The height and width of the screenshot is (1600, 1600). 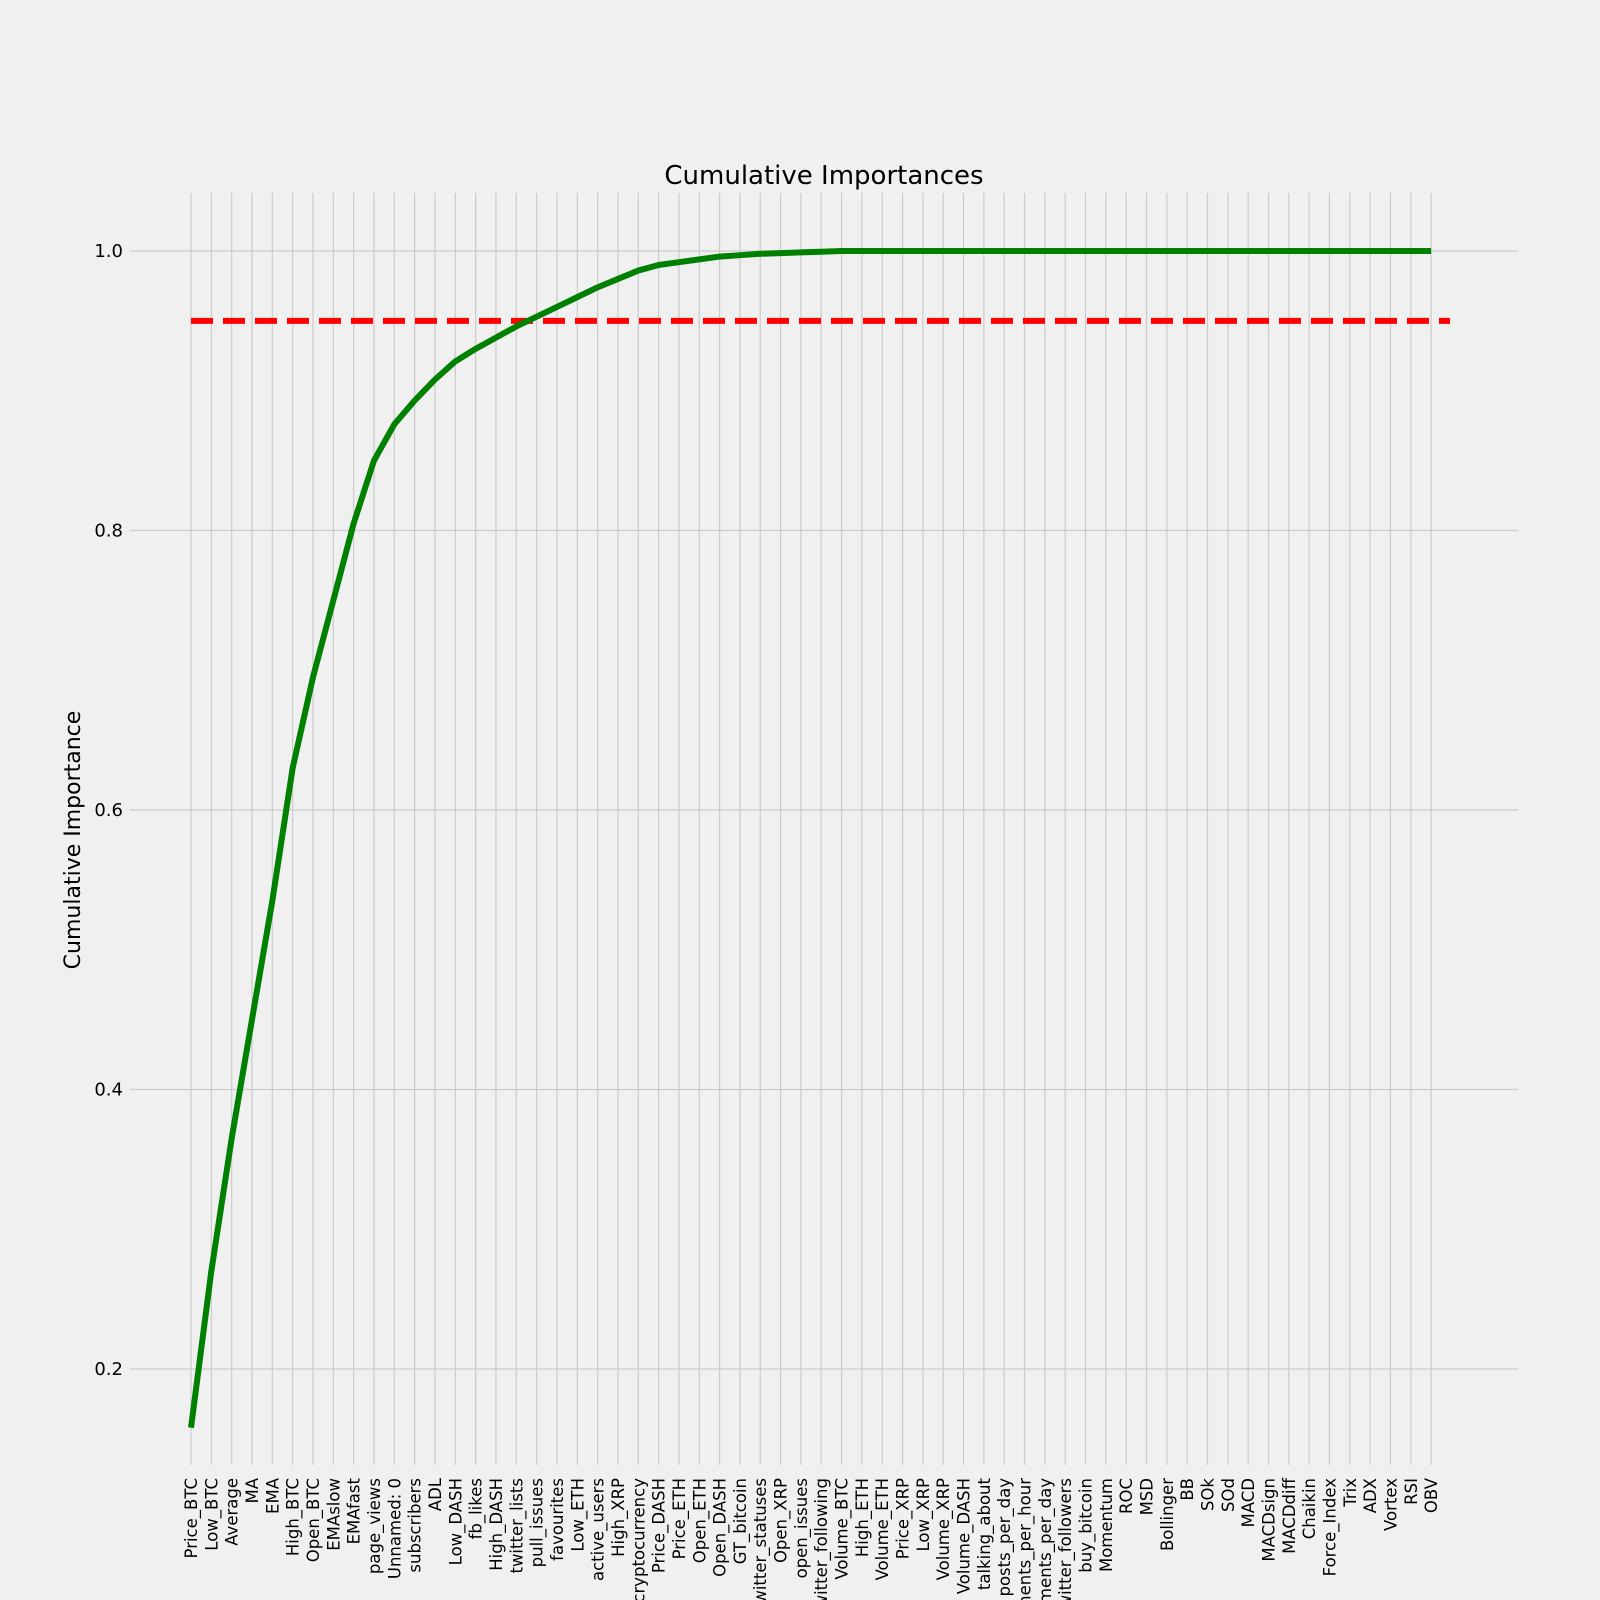 What do you see at coordinates (904, 1518) in the screenshot?
I see `x-tick-label: Price_XRP` at bounding box center [904, 1518].